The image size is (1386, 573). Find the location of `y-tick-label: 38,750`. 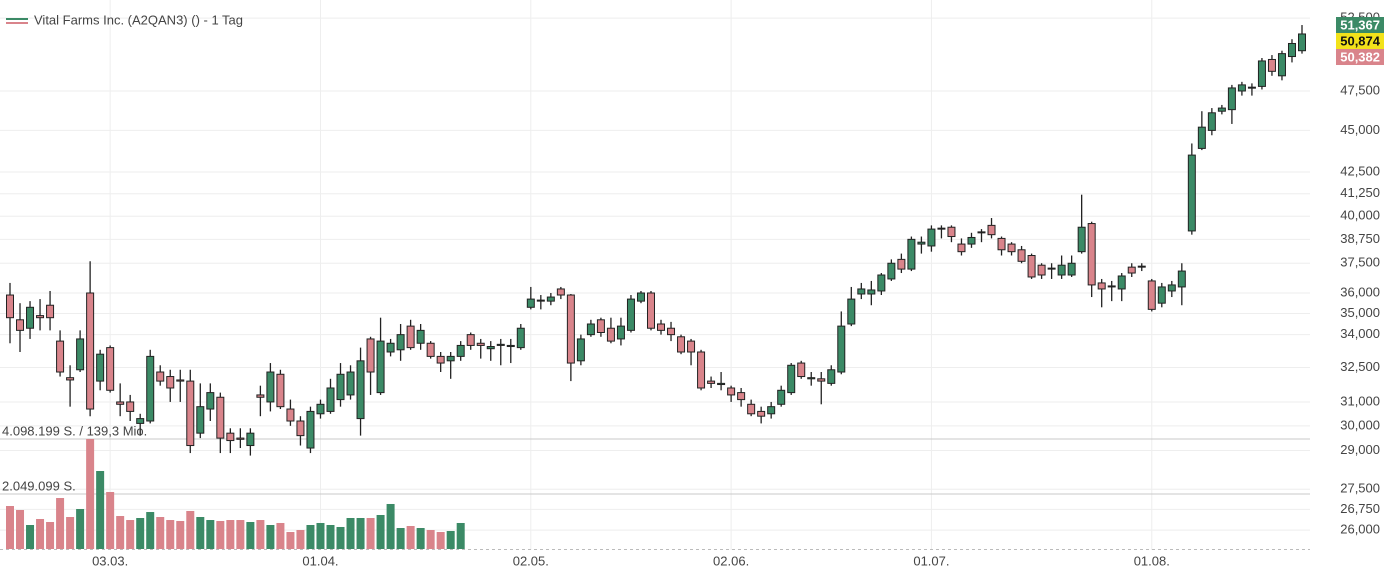

y-tick-label: 38,750 is located at coordinates (1360, 238).